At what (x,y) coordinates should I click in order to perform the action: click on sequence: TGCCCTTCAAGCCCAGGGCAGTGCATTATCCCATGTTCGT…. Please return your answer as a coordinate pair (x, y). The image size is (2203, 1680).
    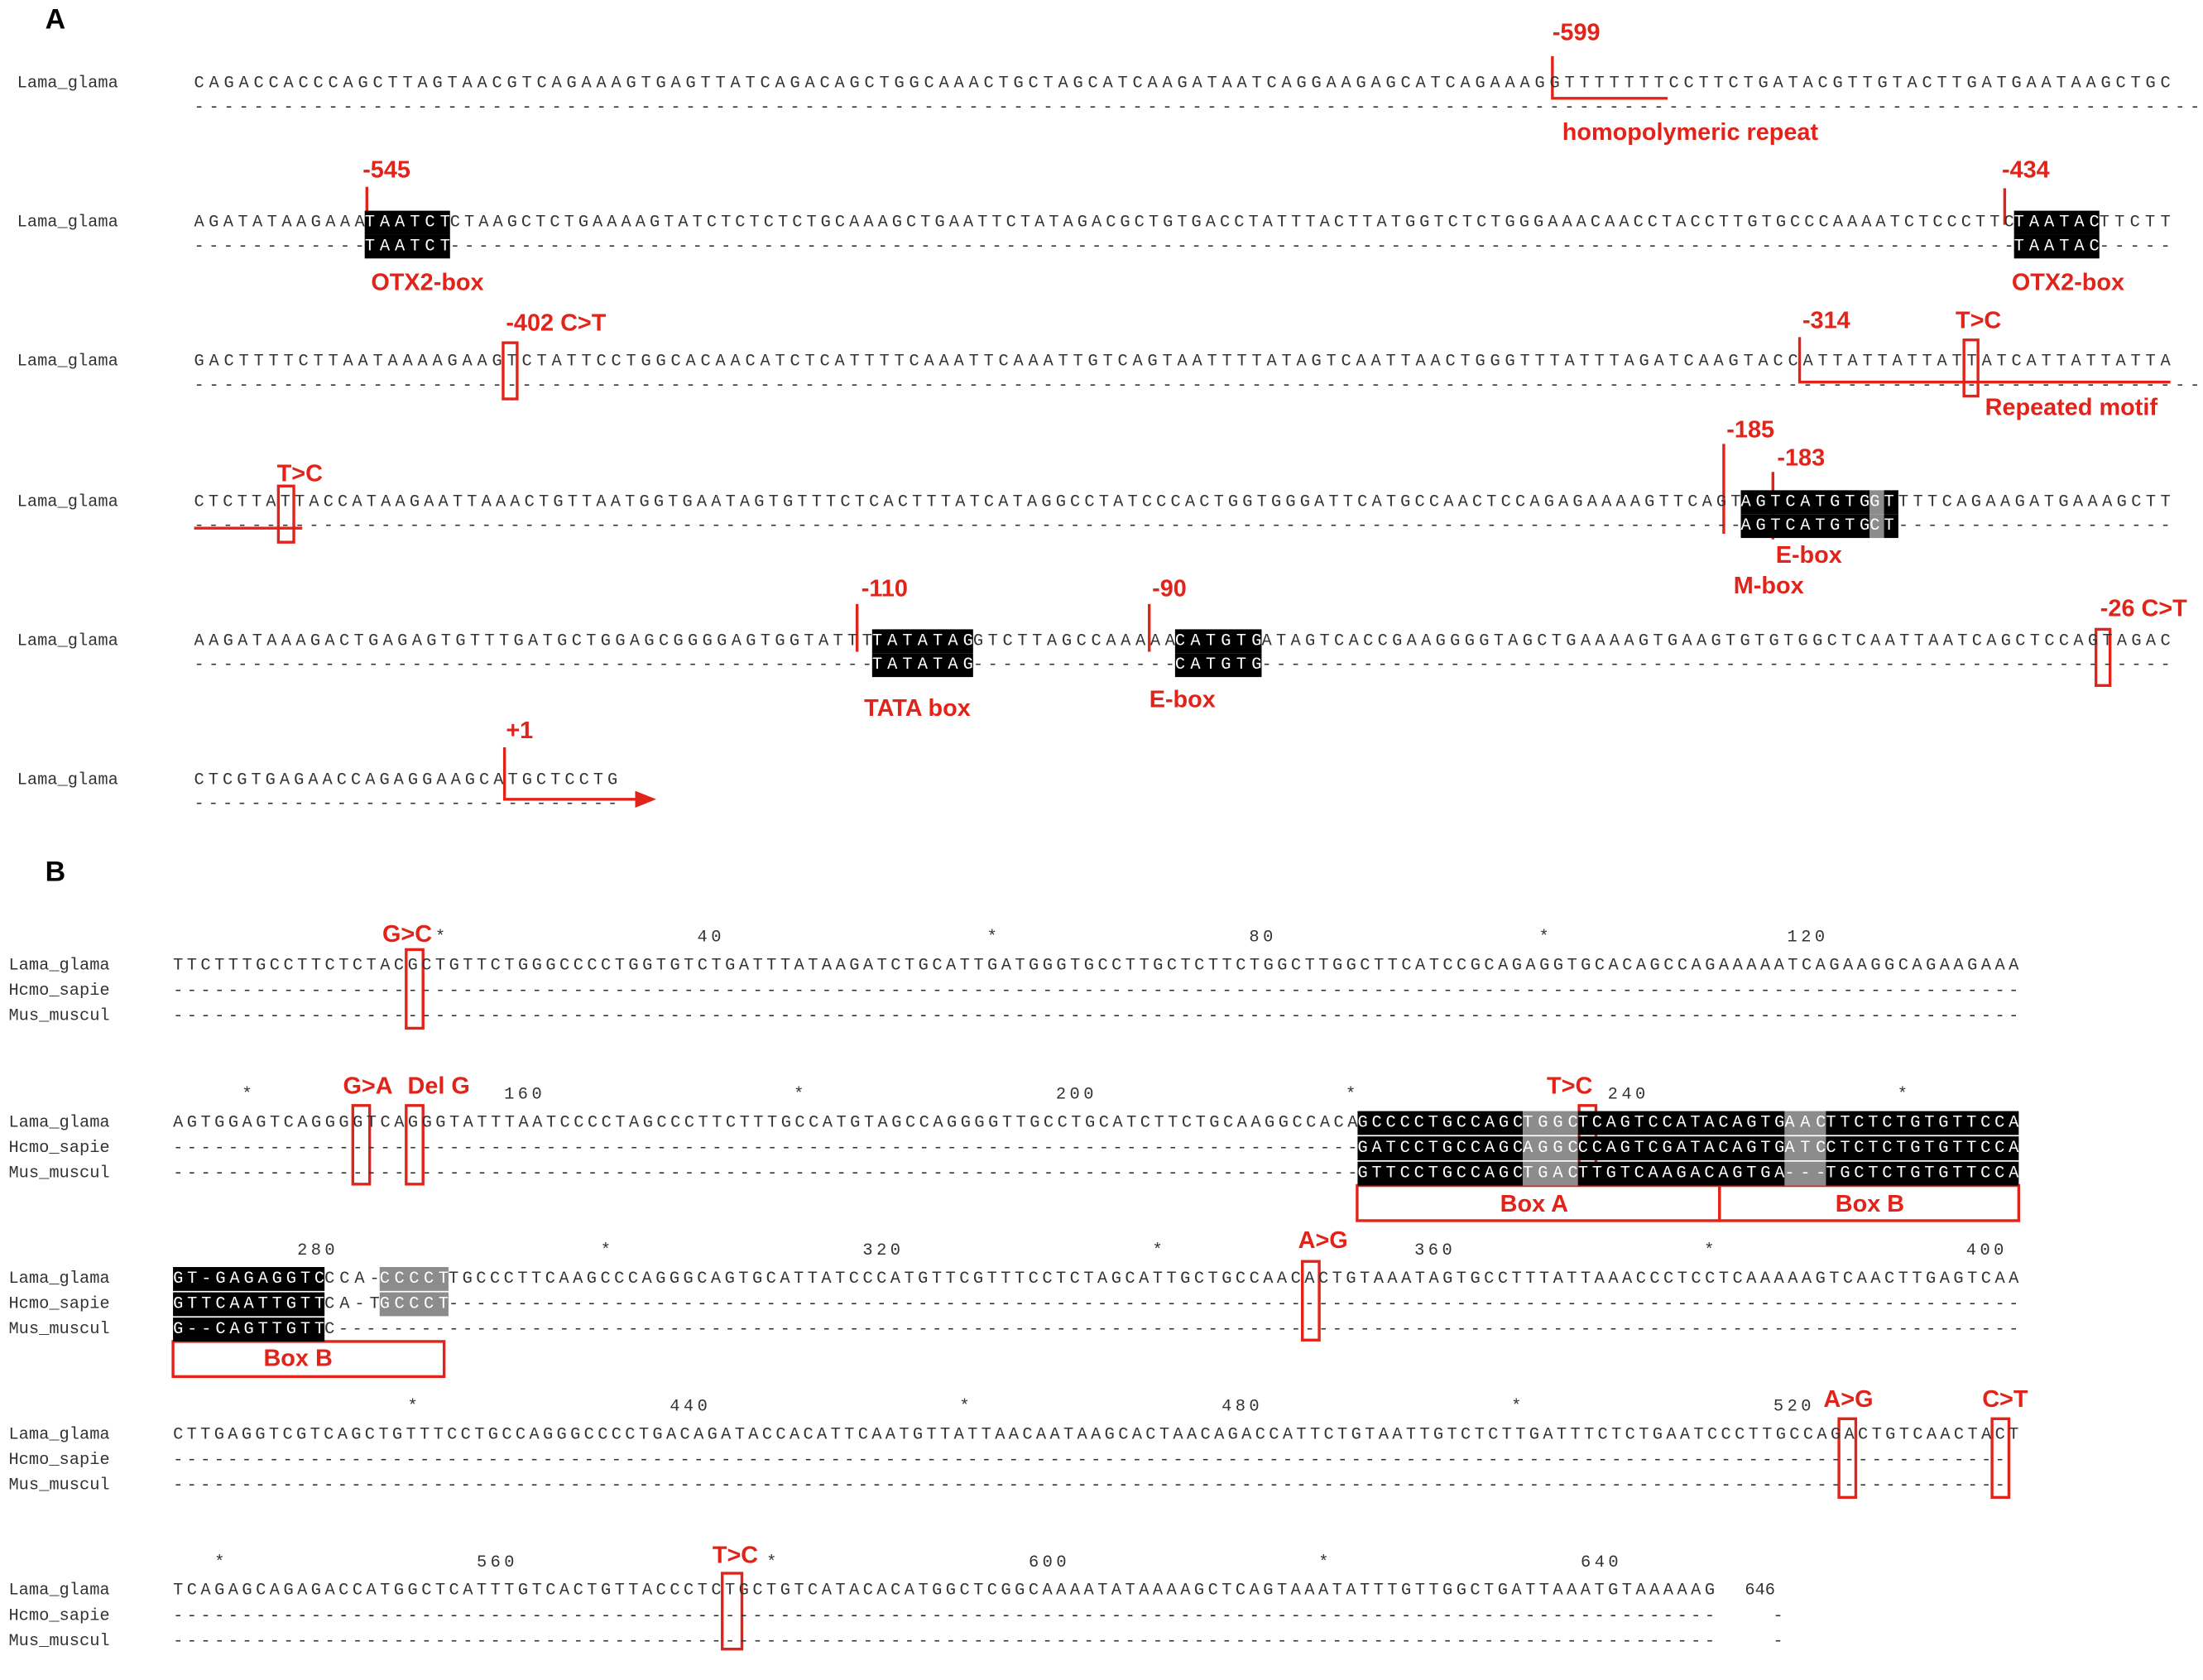
    Looking at the image, I should click on (1234, 1279).